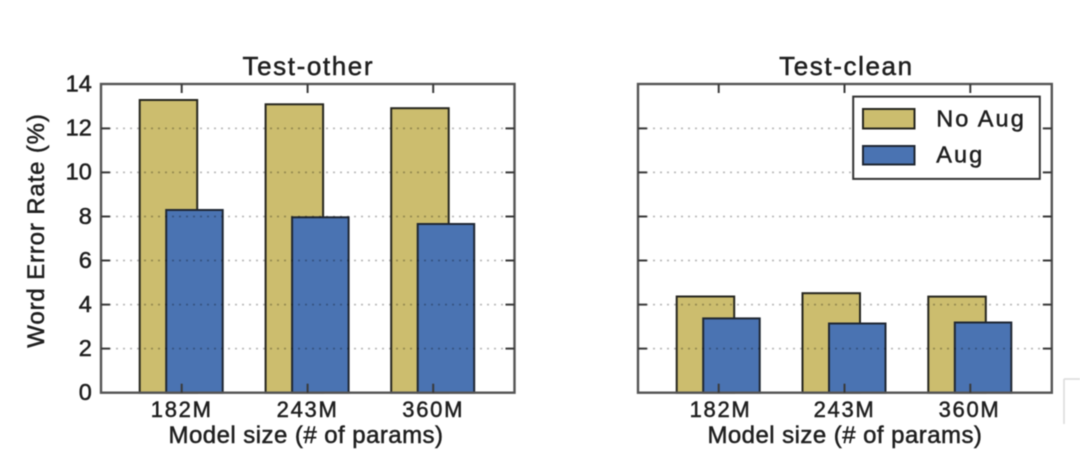 Image resolution: width=1080 pixels, height=462 pixels. I want to click on svg-text: 12, so click(79, 128).